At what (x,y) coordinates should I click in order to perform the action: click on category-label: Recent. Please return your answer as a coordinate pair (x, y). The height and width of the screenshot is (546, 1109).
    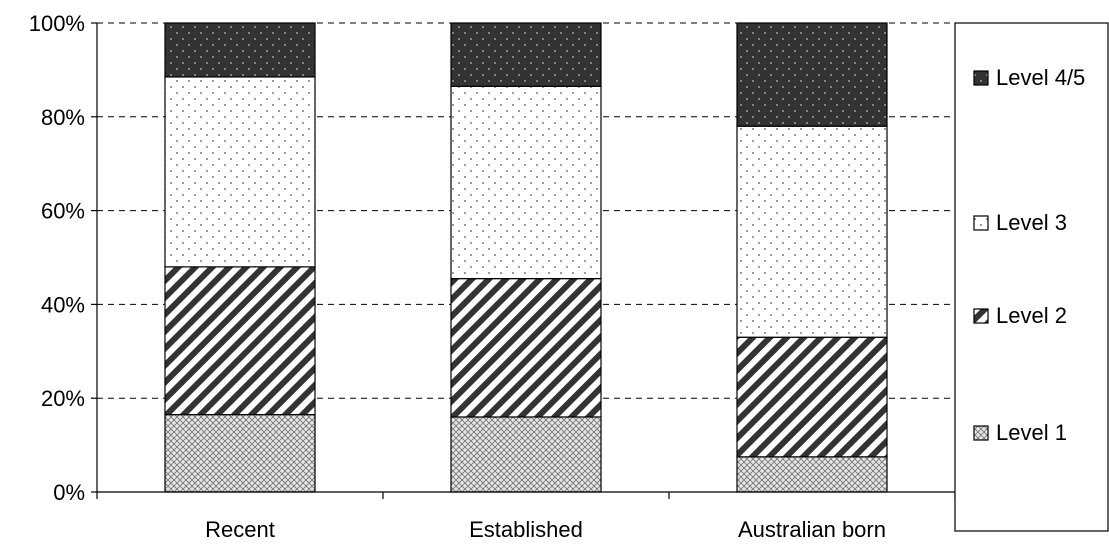
    Looking at the image, I should click on (240, 529).